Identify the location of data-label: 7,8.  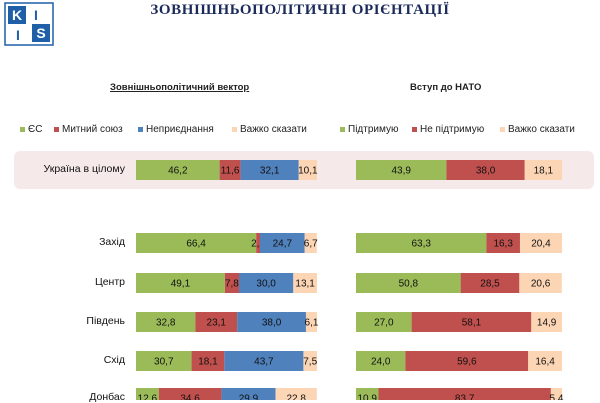
(232, 284).